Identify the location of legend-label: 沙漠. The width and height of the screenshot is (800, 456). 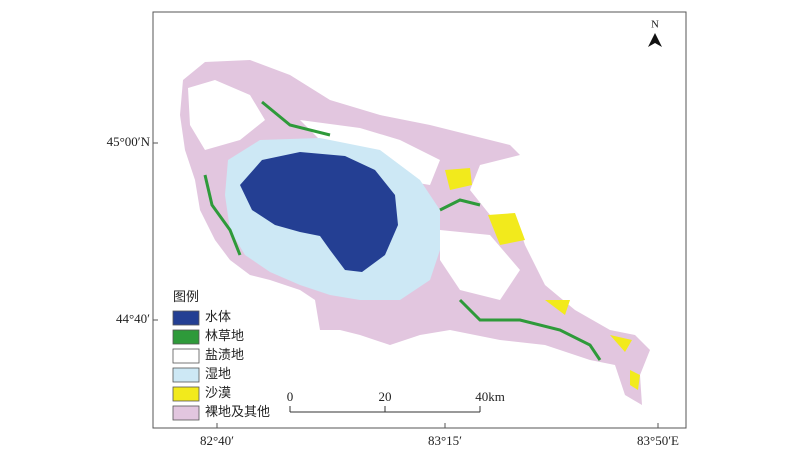
(218, 392).